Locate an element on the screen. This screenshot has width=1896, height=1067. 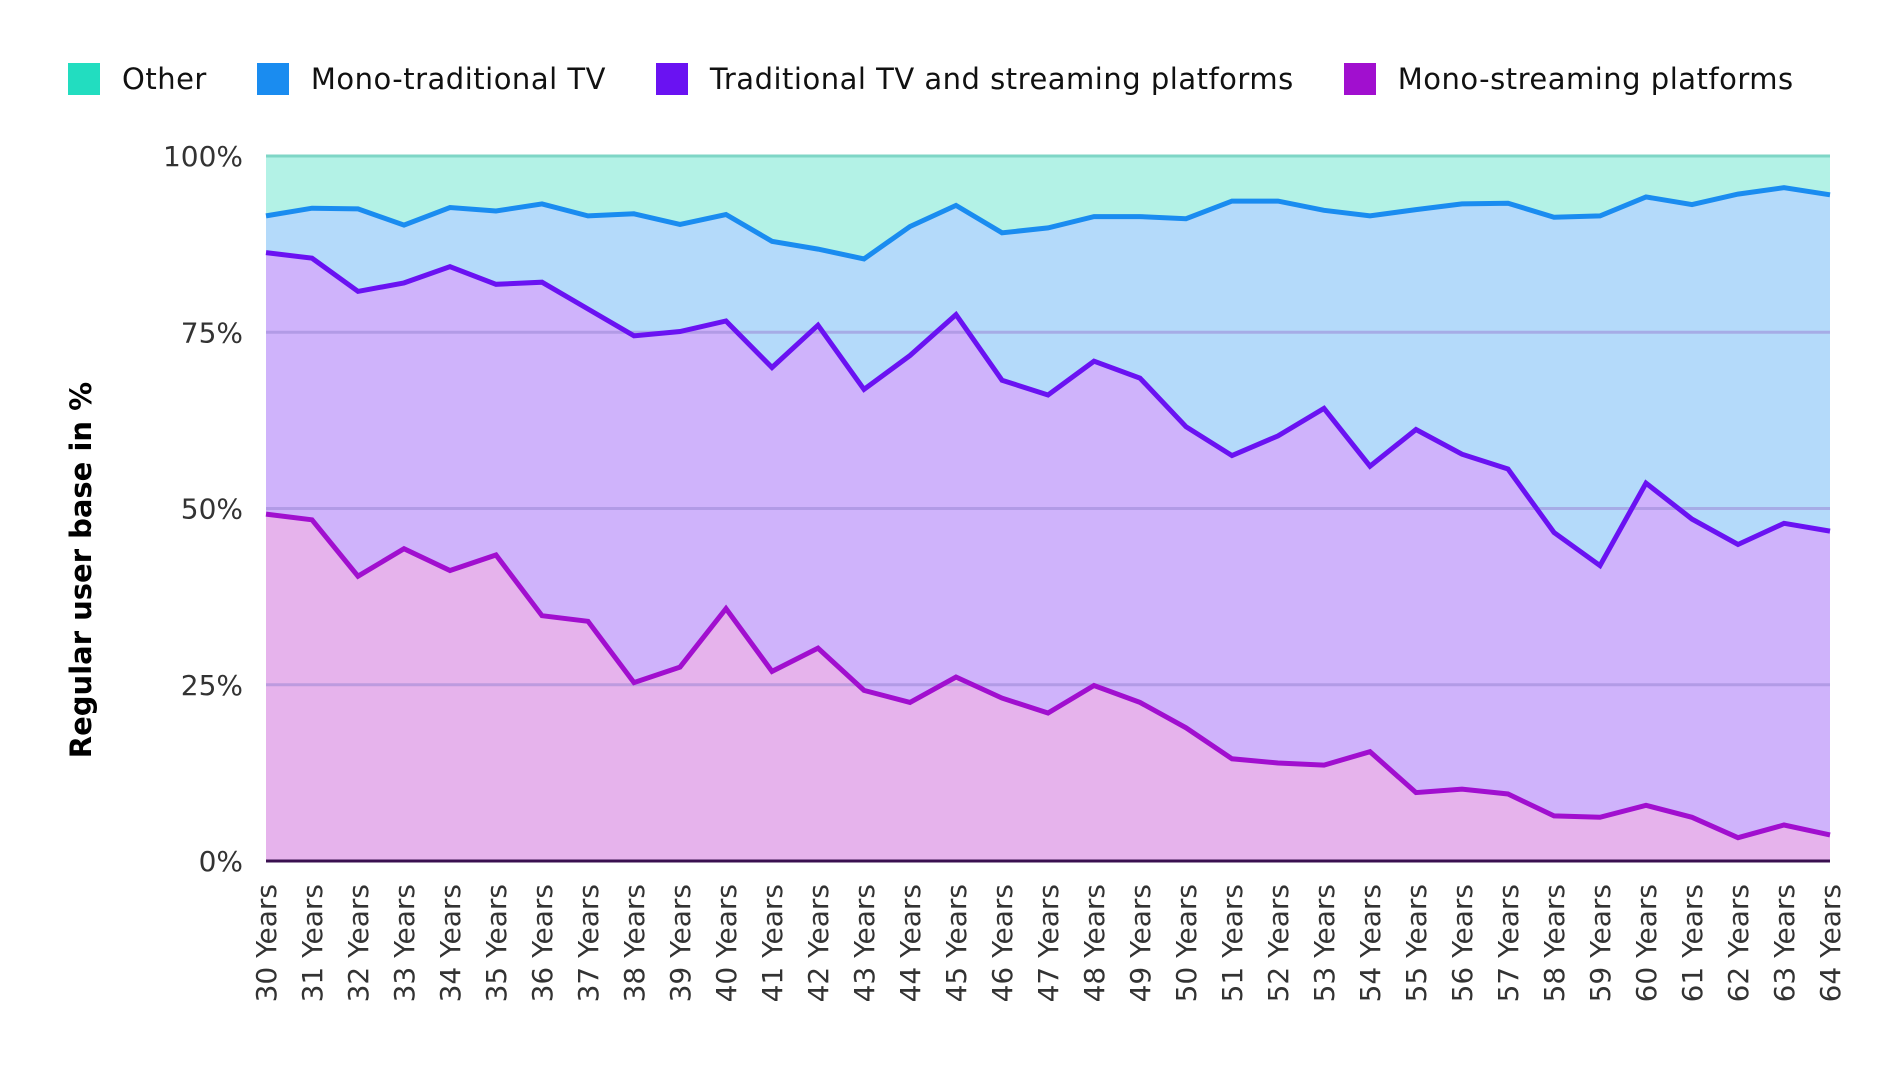
x-tick-label: 58 Years is located at coordinates (1554, 943).